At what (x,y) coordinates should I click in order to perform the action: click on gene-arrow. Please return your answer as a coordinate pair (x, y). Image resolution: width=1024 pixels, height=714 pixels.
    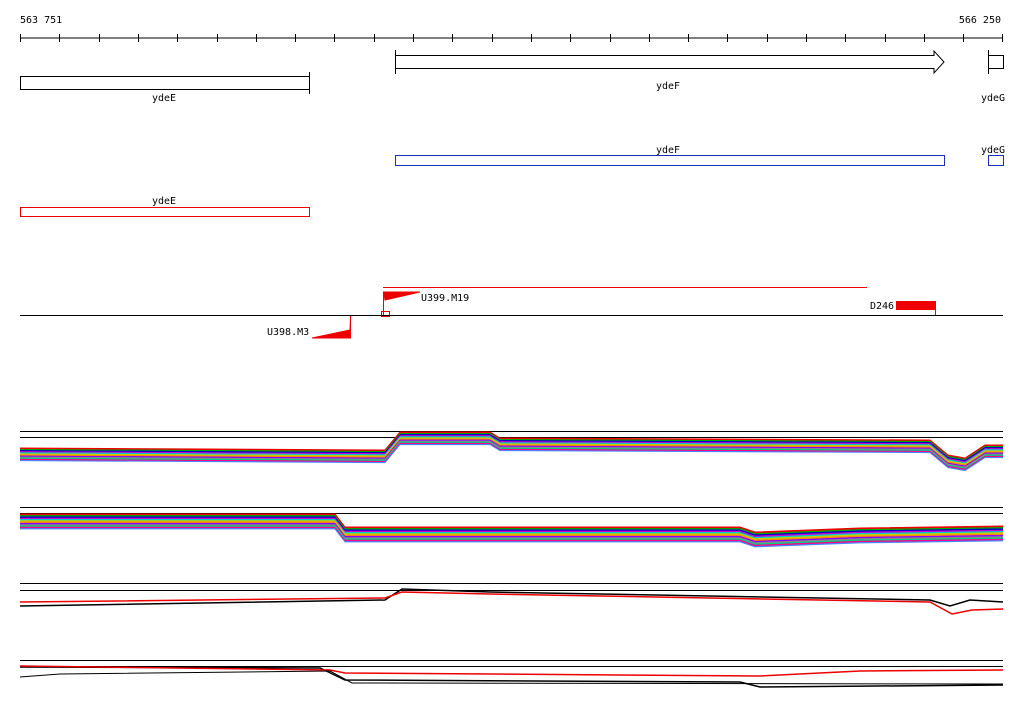
    Looking at the image, I should click on (670, 62).